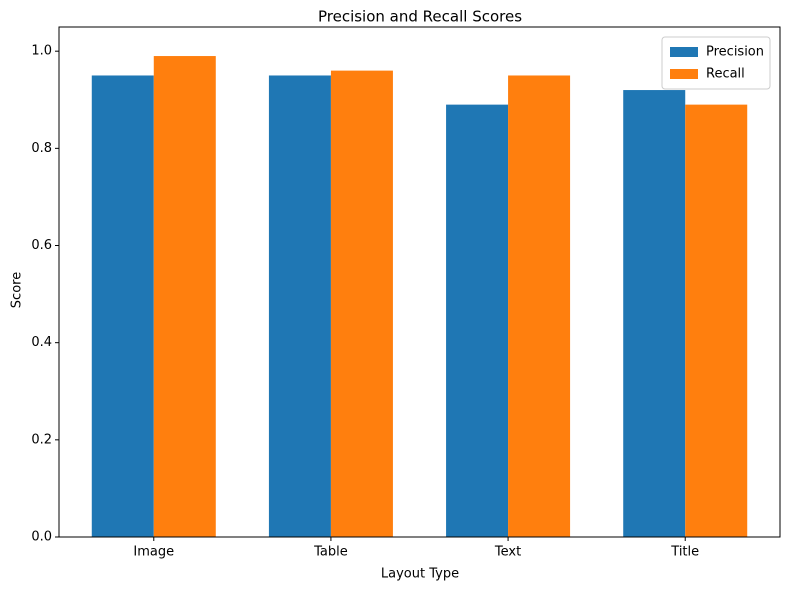 The width and height of the screenshot is (790, 590). I want to click on x-tick-label: Image, so click(153, 552).